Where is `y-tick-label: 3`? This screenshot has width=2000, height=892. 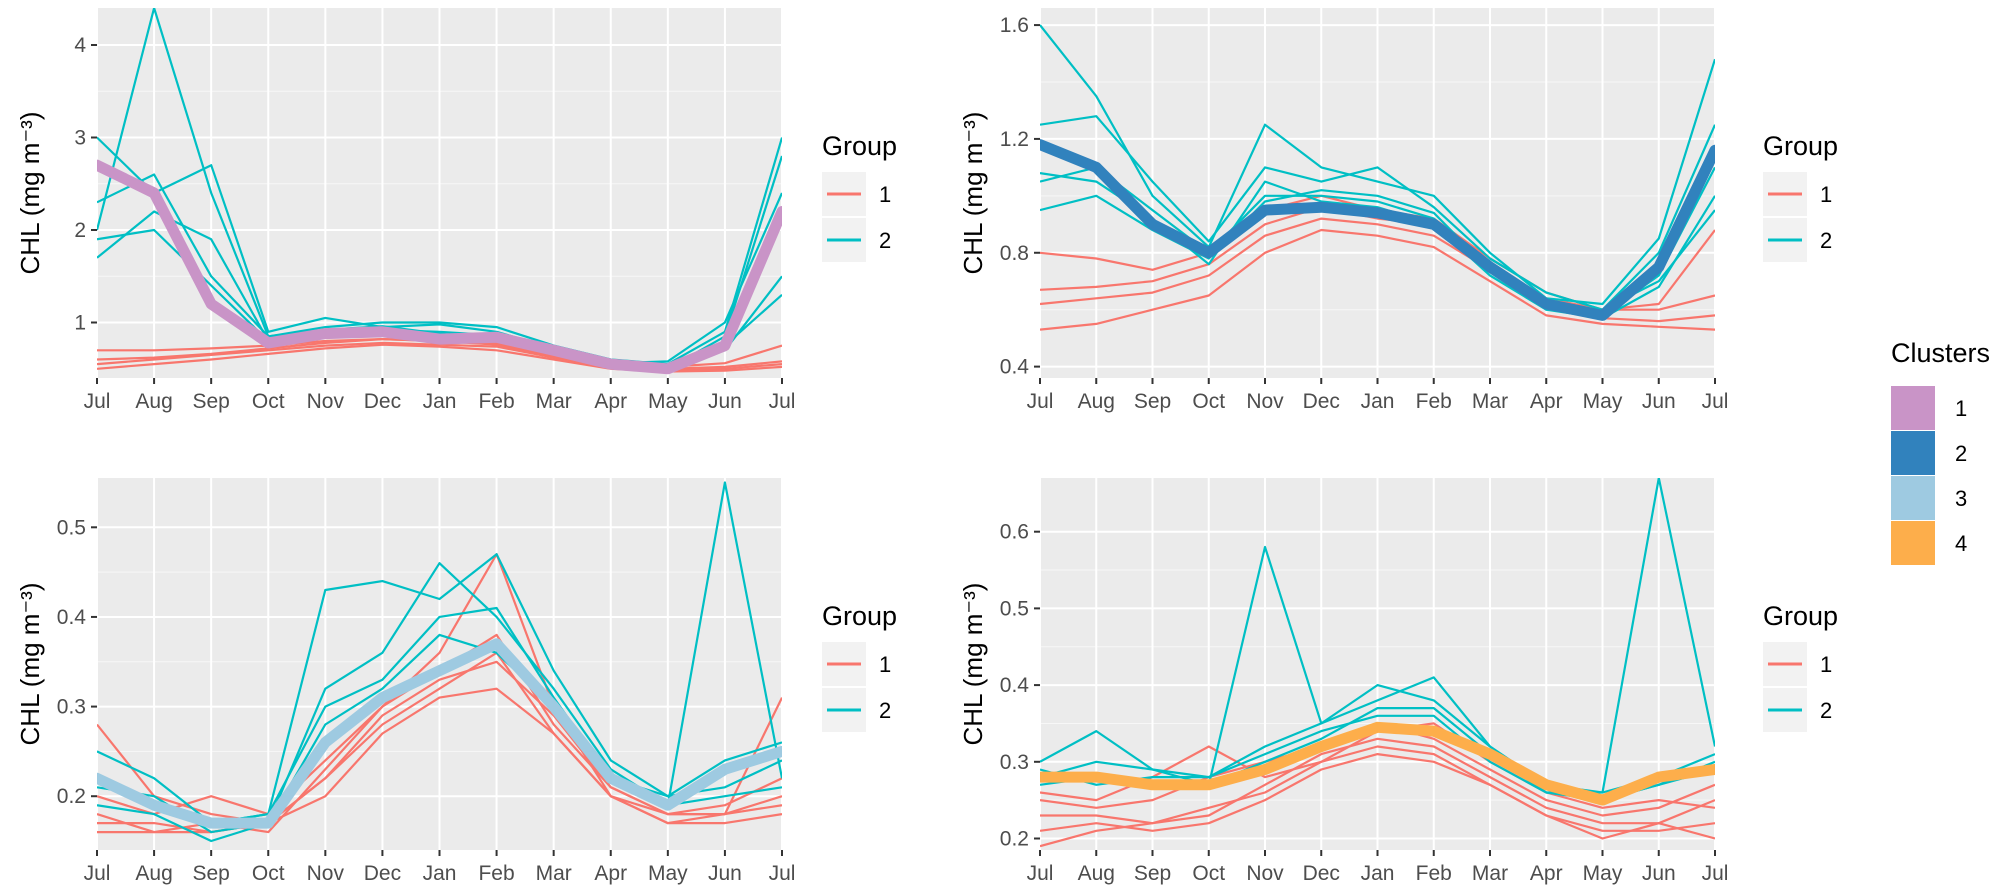 y-tick-label: 3 is located at coordinates (80, 138).